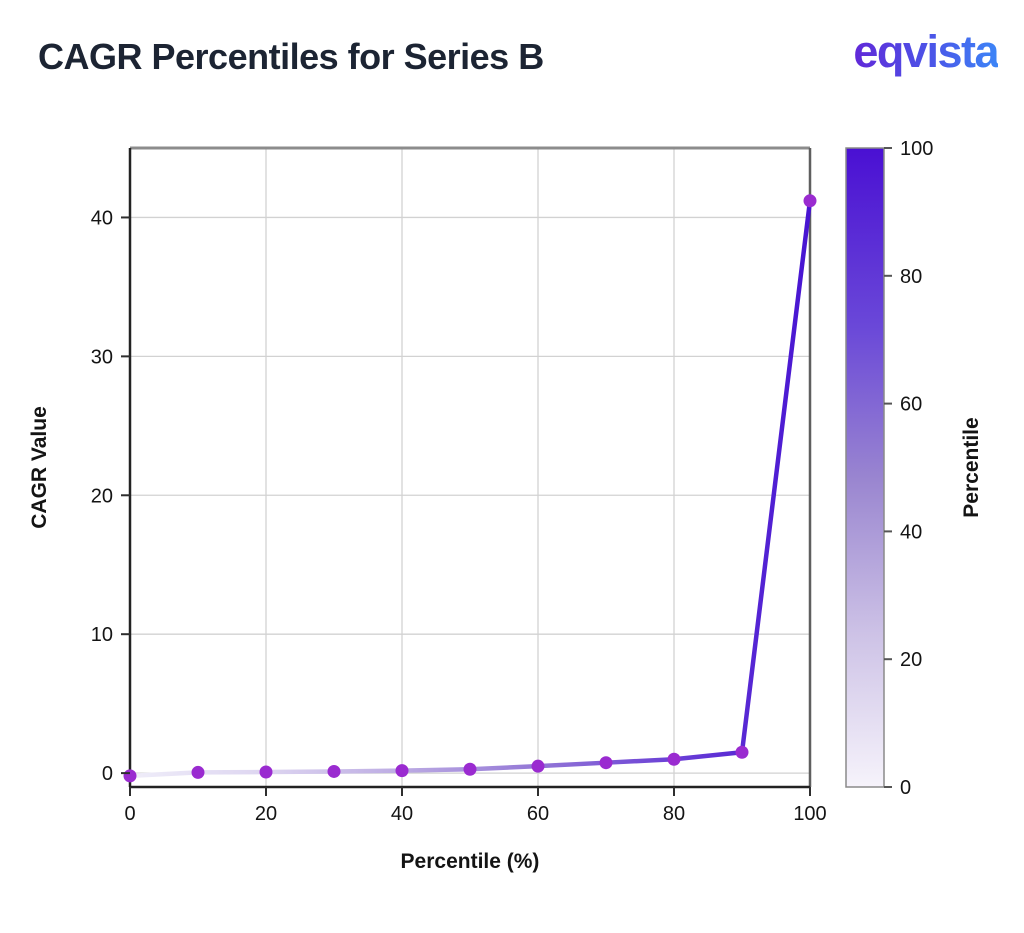 The height and width of the screenshot is (933, 1024). I want to click on x-tick-label: 60, so click(538, 814).